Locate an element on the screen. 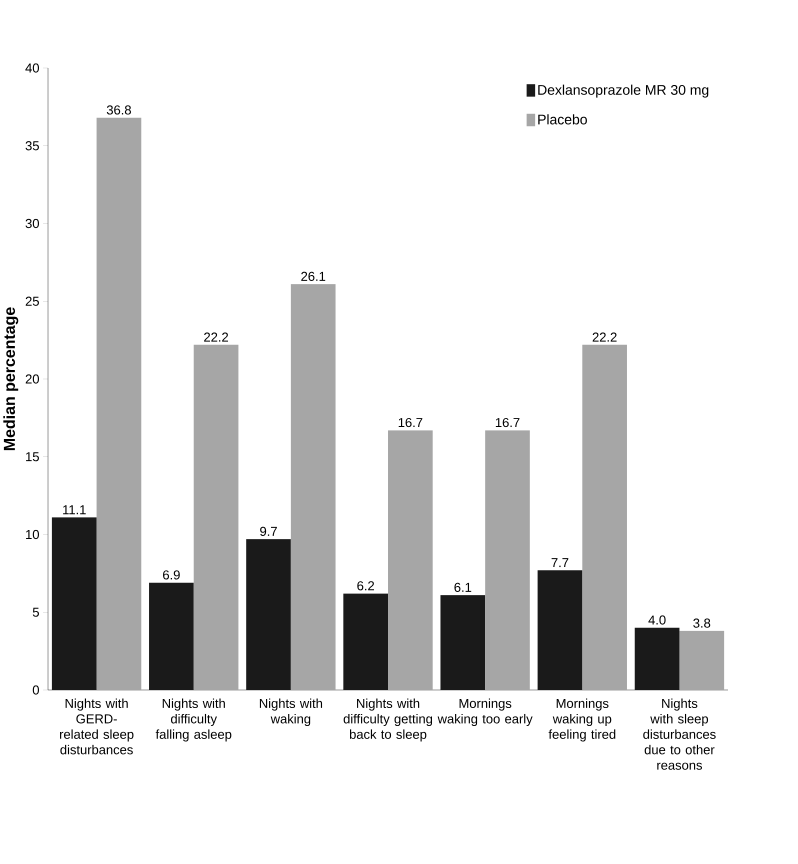 The image size is (798, 864). data-label: 6.1 is located at coordinates (463, 587).